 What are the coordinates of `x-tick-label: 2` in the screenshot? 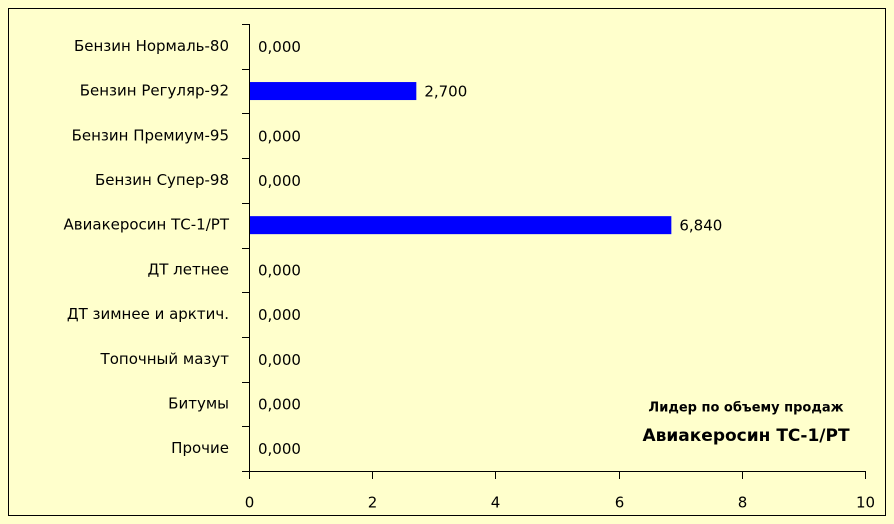 It's located at (373, 503).